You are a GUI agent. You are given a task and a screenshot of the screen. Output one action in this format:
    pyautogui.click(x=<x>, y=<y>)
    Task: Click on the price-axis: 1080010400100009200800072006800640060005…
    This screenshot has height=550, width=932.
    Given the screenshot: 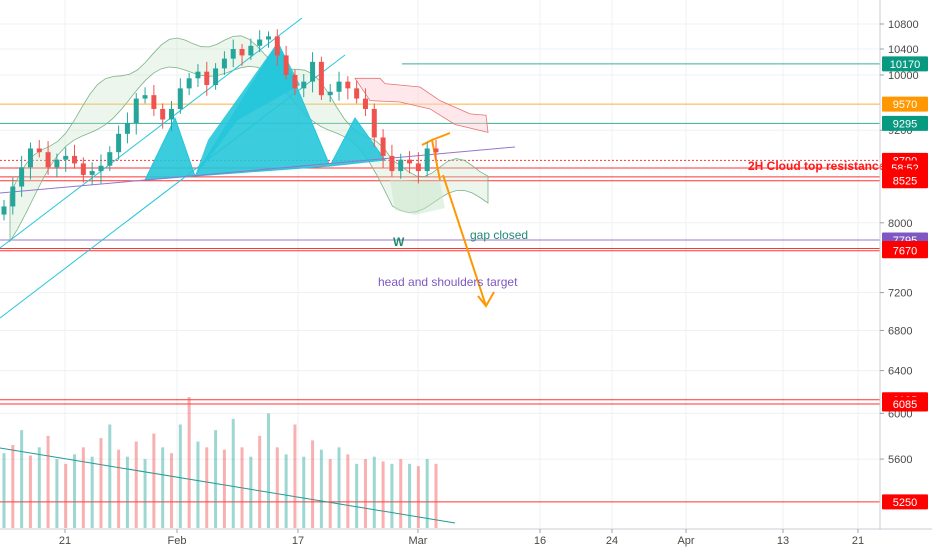 What is the action you would take?
    pyautogui.click(x=903, y=265)
    